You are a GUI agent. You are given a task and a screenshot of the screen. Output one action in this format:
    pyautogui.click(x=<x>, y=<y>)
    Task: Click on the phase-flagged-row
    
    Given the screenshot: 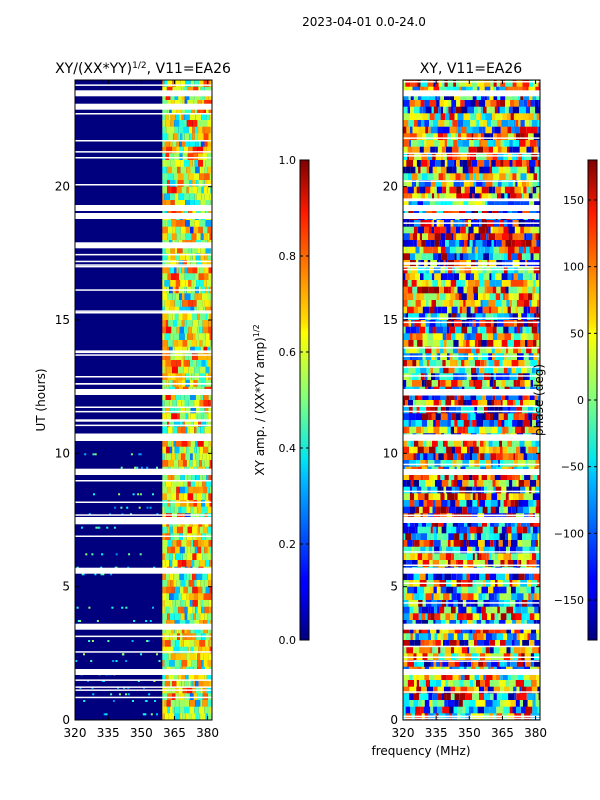 What is the action you would take?
    pyautogui.click(x=471, y=392)
    